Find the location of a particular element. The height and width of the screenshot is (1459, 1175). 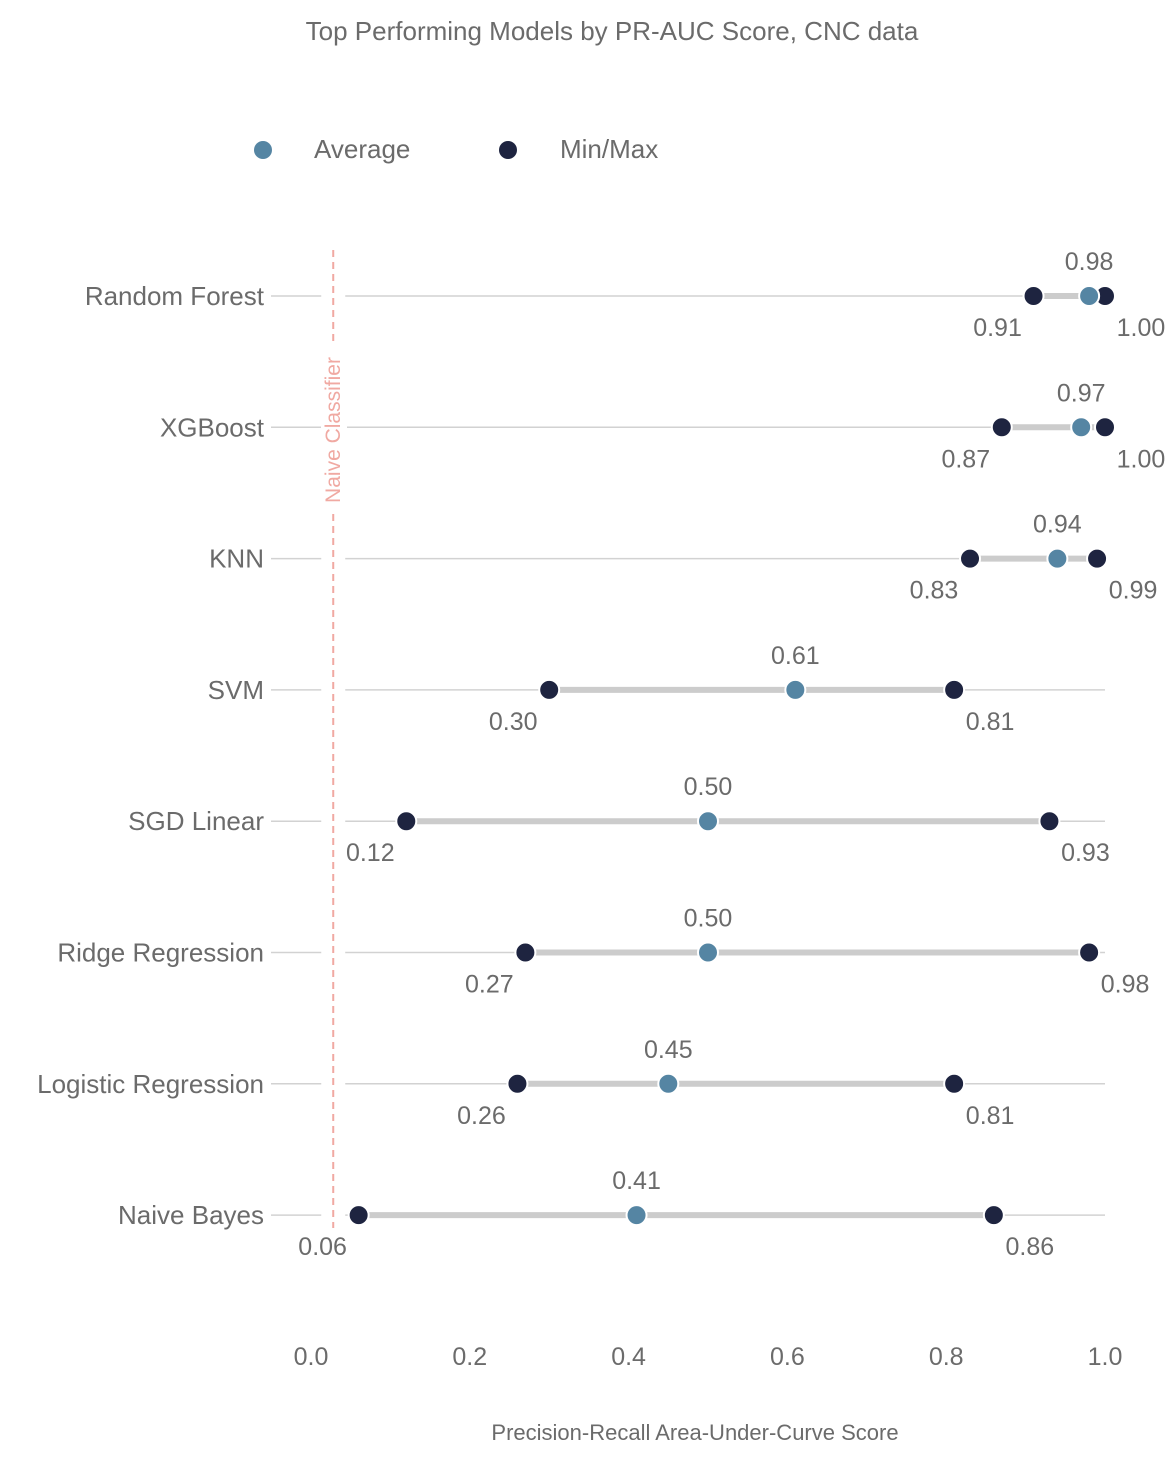

category-label: Ridge Regression is located at coordinates (160, 953).